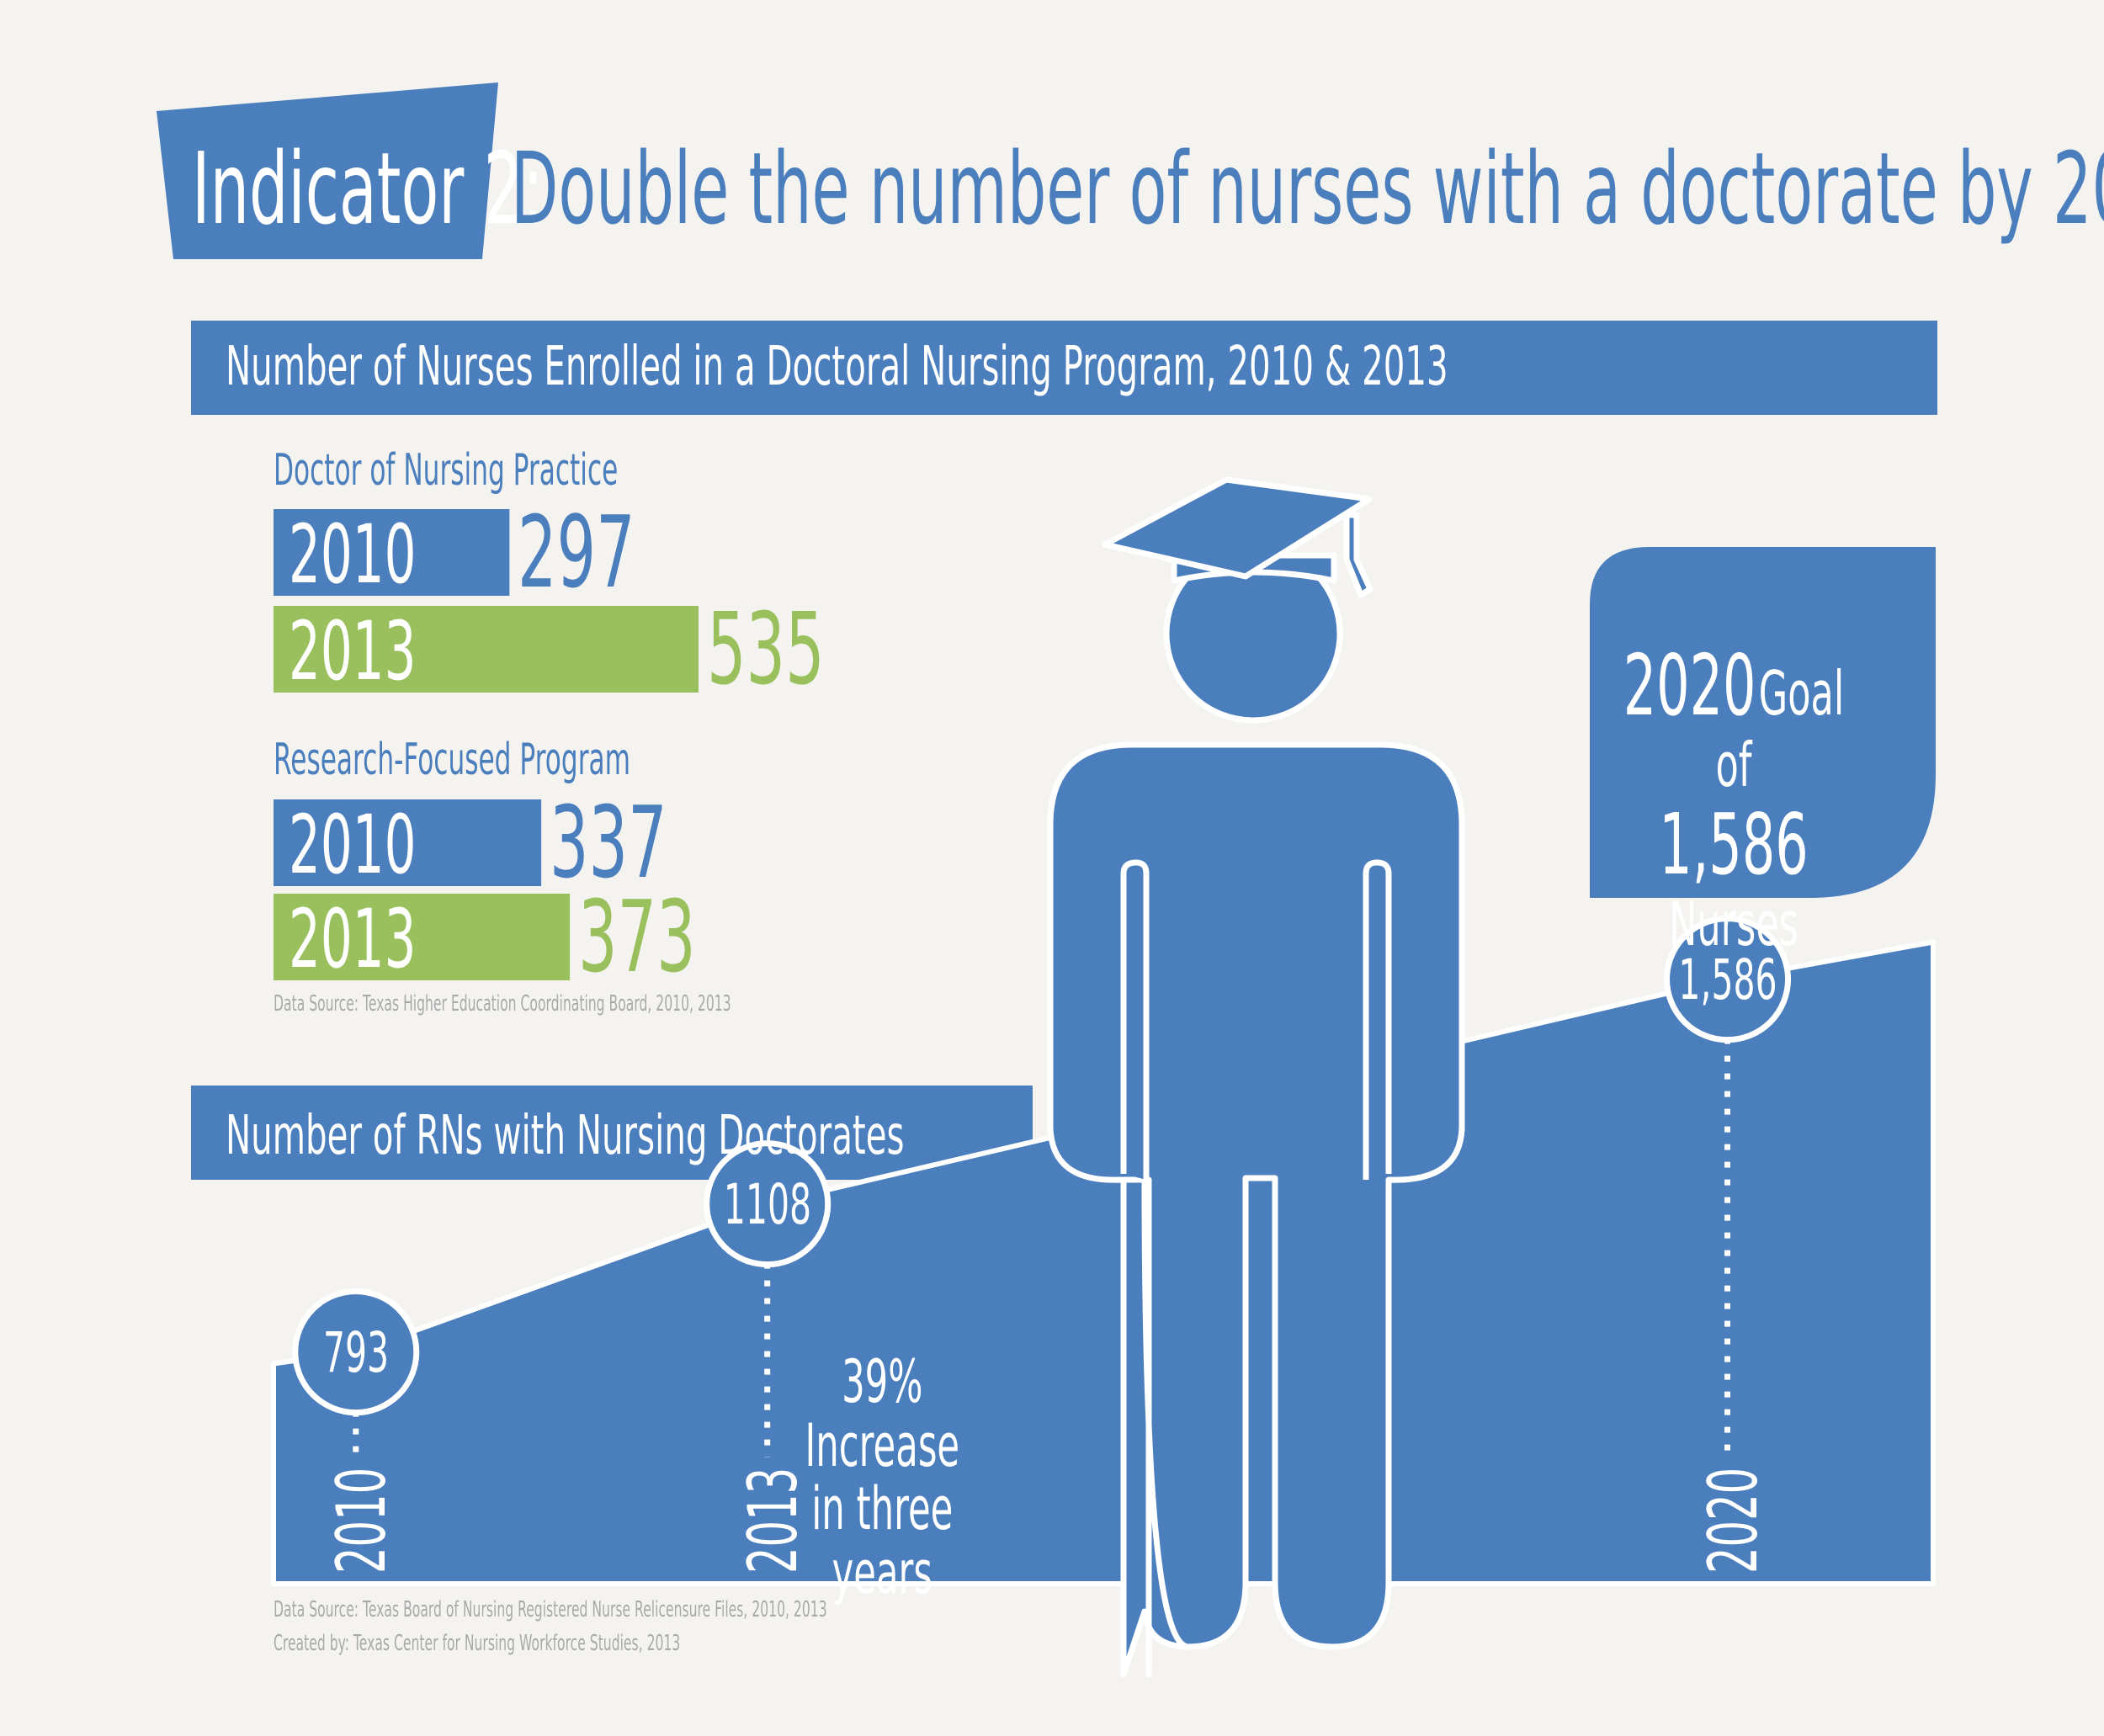  Describe the element at coordinates (1732, 1520) in the screenshot. I see `x-tick-label: 2020` at that location.